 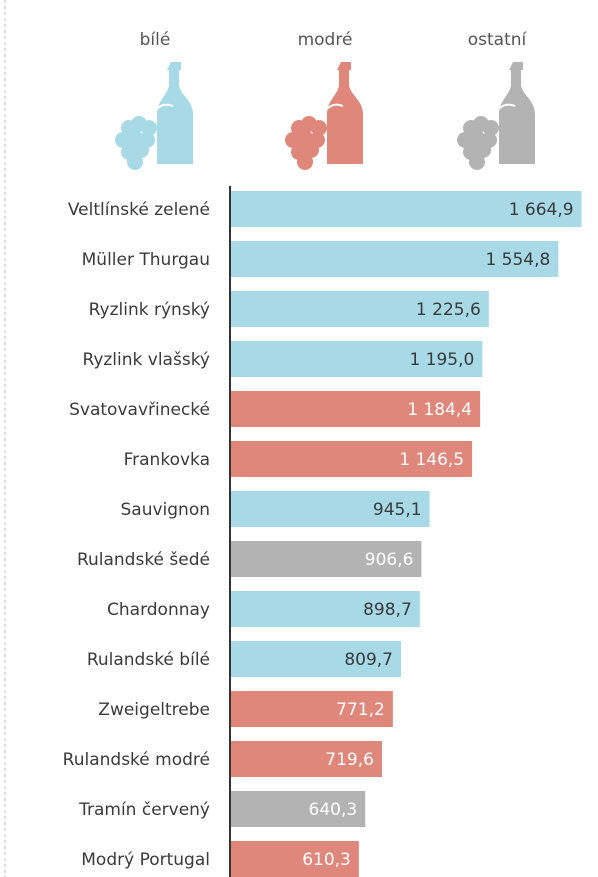 I want to click on category-label: Tramín červený, so click(x=144, y=810).